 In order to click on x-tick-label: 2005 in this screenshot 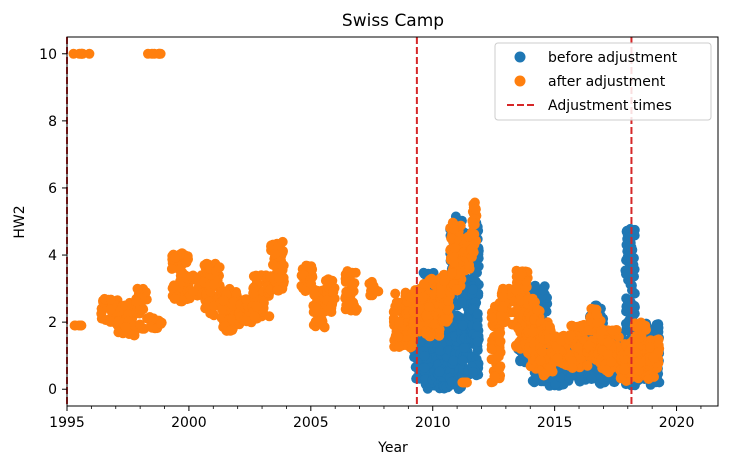, I will do `click(311, 423)`.